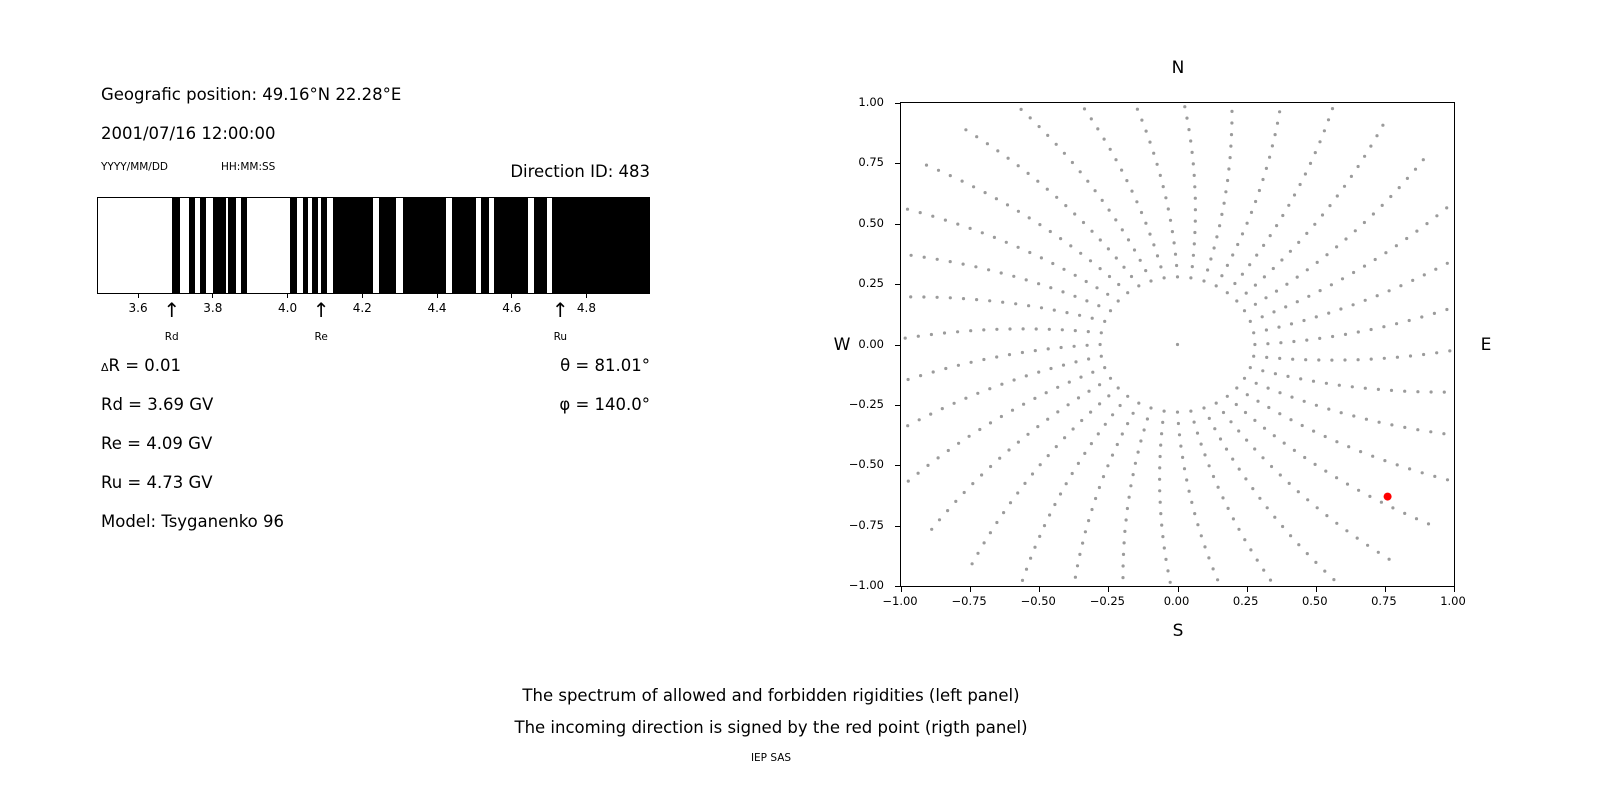 Image resolution: width=1600 pixels, height=800 pixels. I want to click on direction-y-tick-mark, so click(897, 586).